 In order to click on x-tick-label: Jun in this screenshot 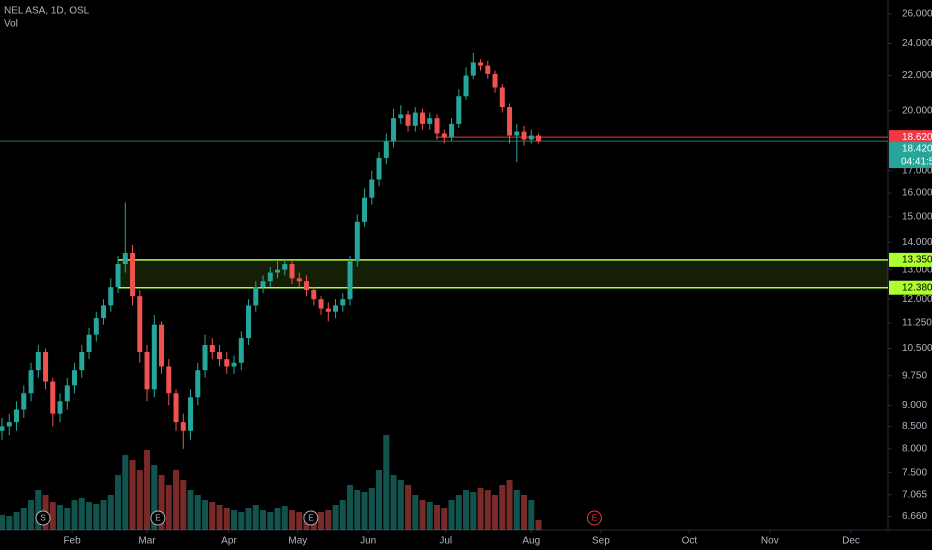, I will do `click(368, 541)`.